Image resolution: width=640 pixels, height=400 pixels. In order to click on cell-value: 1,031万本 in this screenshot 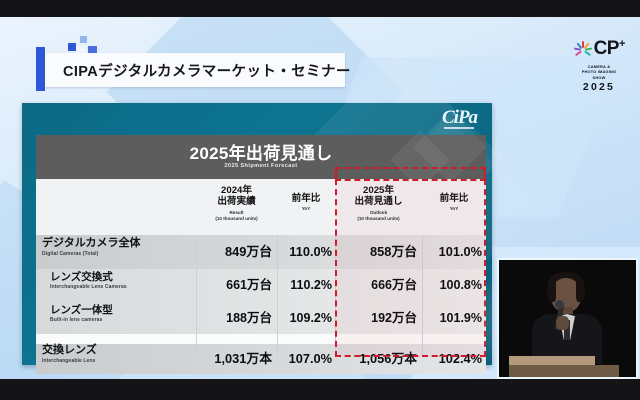, I will do `click(243, 358)`.